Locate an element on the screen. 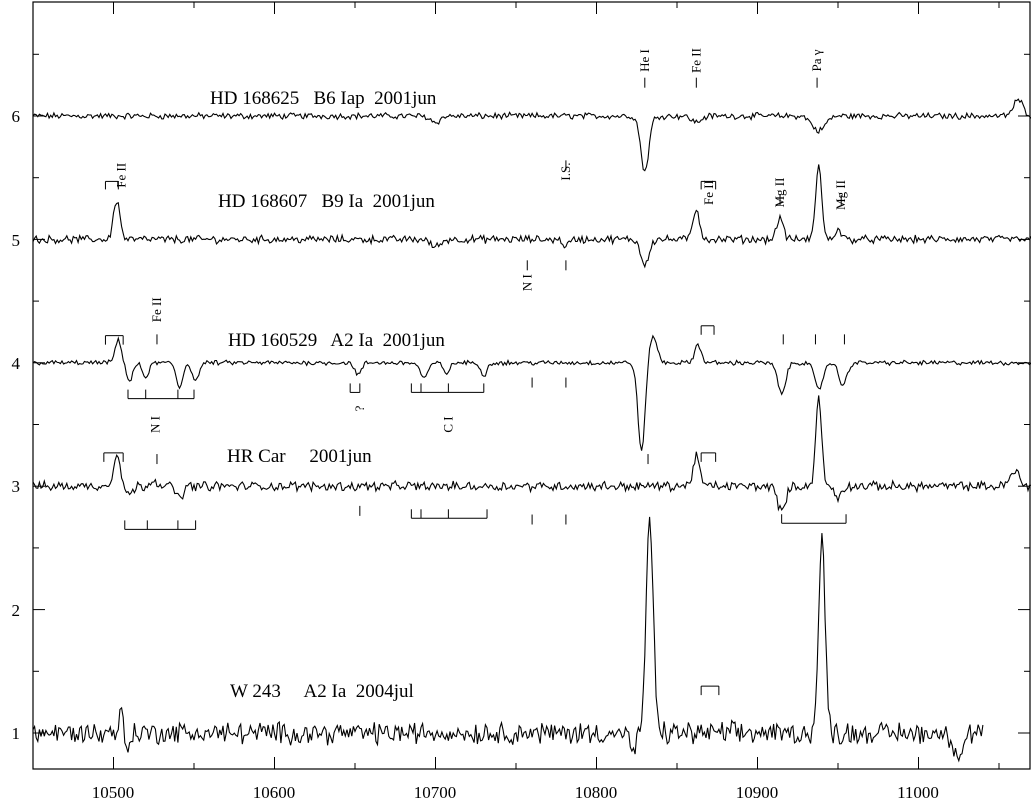  star-label-hd168625: HD 168625 B6 Iap 2001jun is located at coordinates (323, 98).